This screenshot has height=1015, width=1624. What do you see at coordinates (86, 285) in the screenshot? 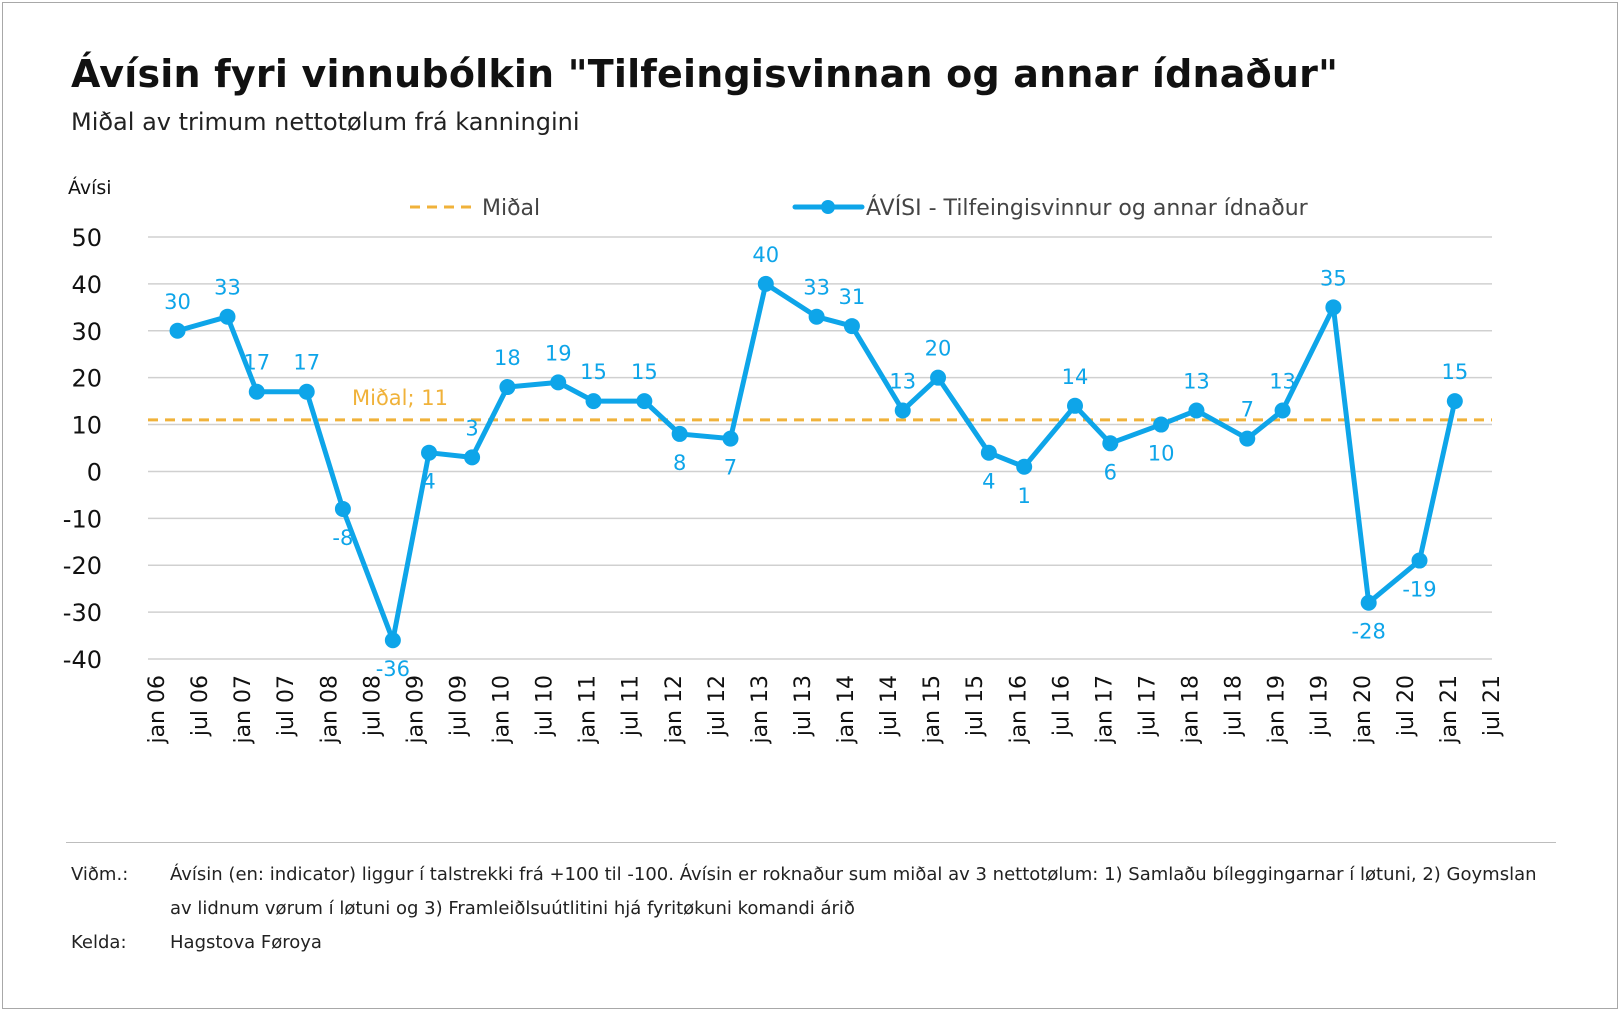
I see `y-tick-label: 40` at bounding box center [86, 285].